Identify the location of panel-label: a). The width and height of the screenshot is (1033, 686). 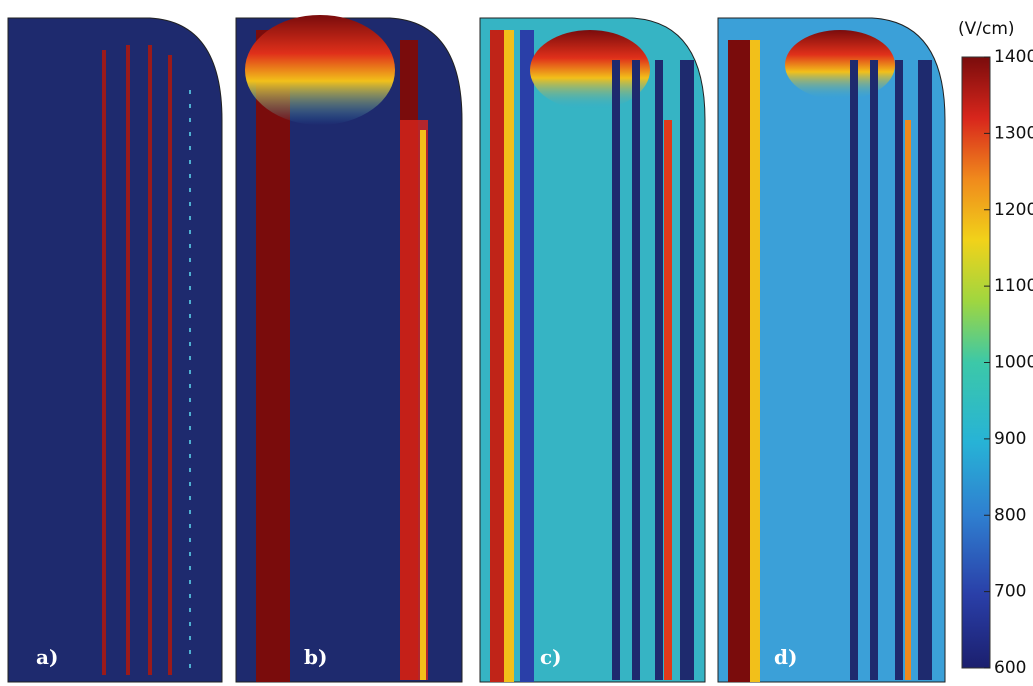
(47, 657).